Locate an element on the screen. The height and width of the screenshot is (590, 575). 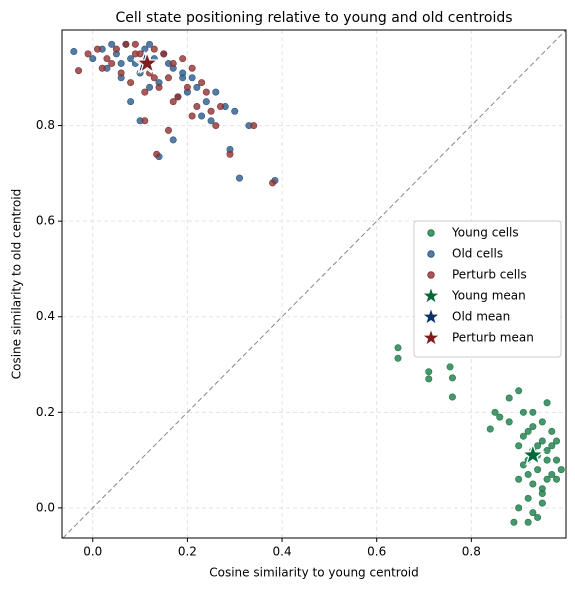
legend-box is located at coordinates (487, 289).